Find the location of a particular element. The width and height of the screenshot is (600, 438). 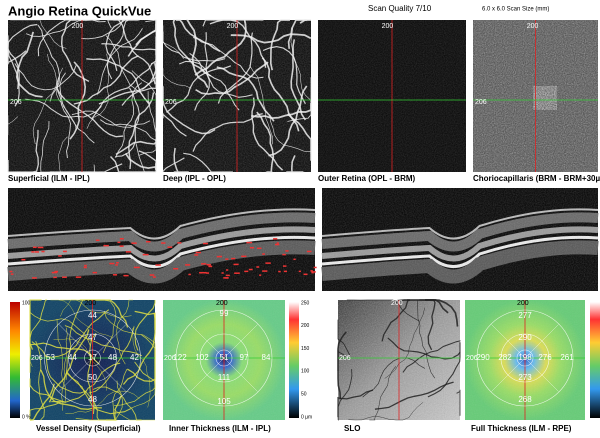

map-value: 17 is located at coordinates (92, 357).